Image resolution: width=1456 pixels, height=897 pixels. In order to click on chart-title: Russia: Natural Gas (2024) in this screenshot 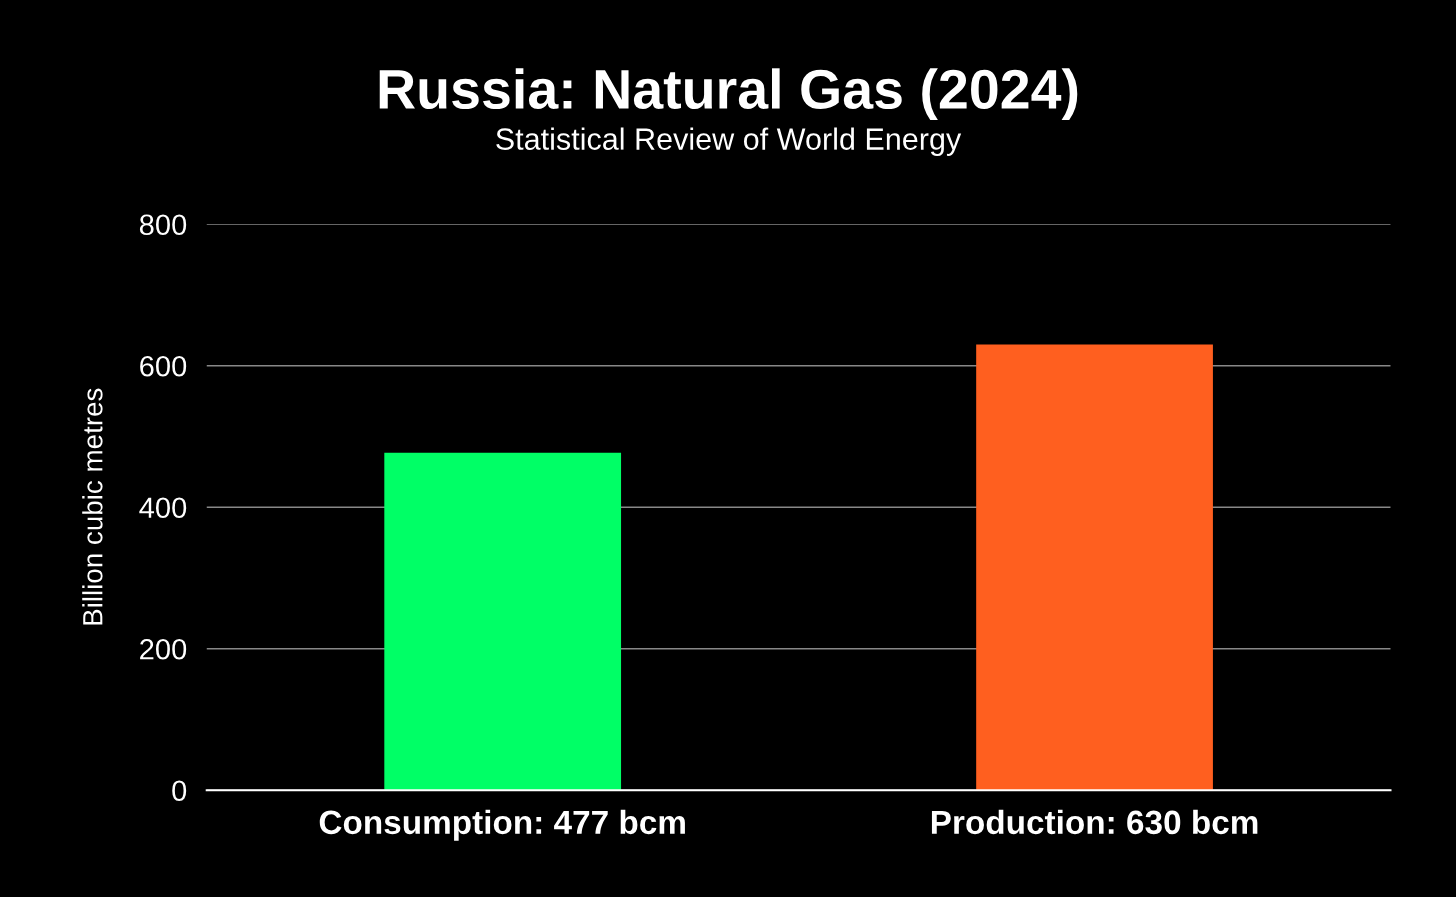, I will do `click(728, 94)`.